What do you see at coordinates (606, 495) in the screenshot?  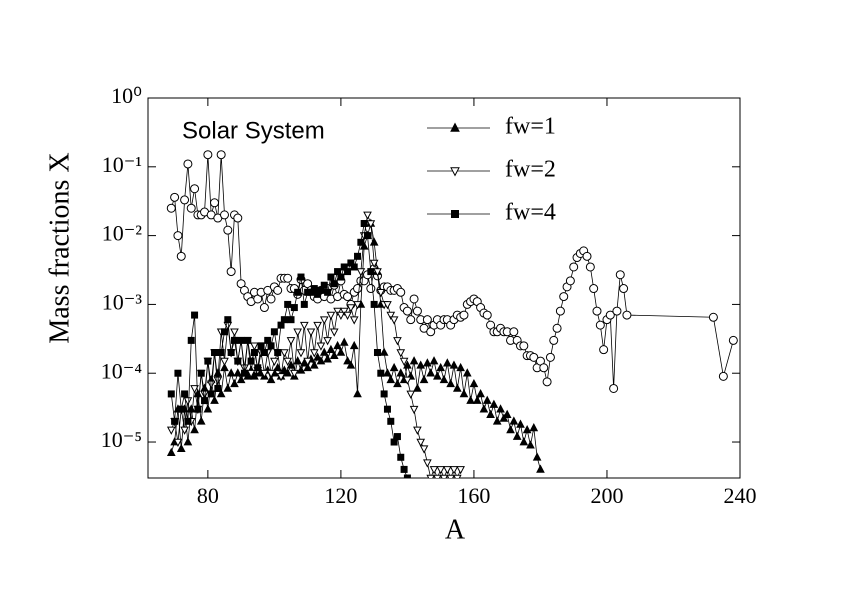 I see `x-tick-label: 200` at bounding box center [606, 495].